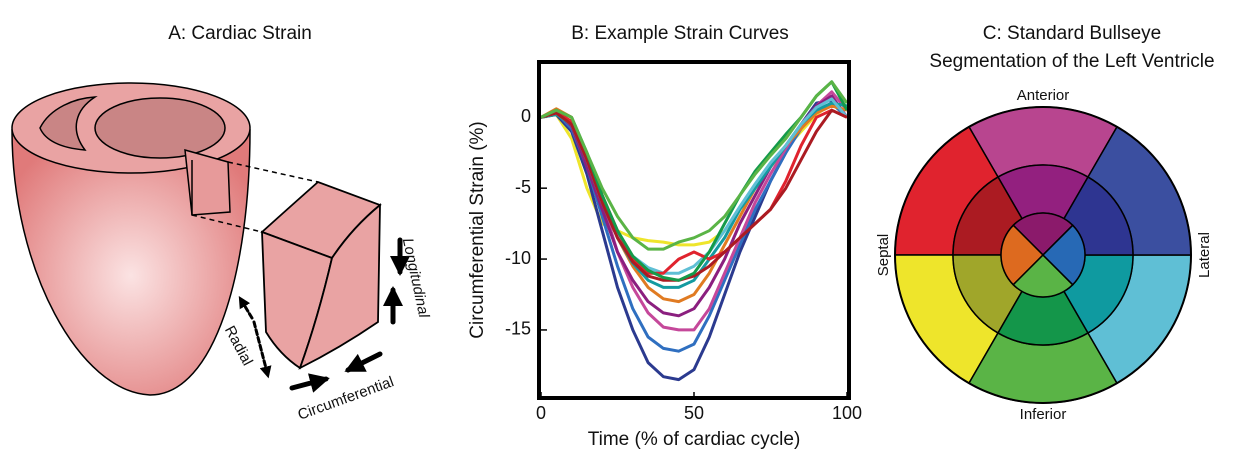  What do you see at coordinates (240, 33) in the screenshot?
I see `panel-title: A: Cardiac Strain` at bounding box center [240, 33].